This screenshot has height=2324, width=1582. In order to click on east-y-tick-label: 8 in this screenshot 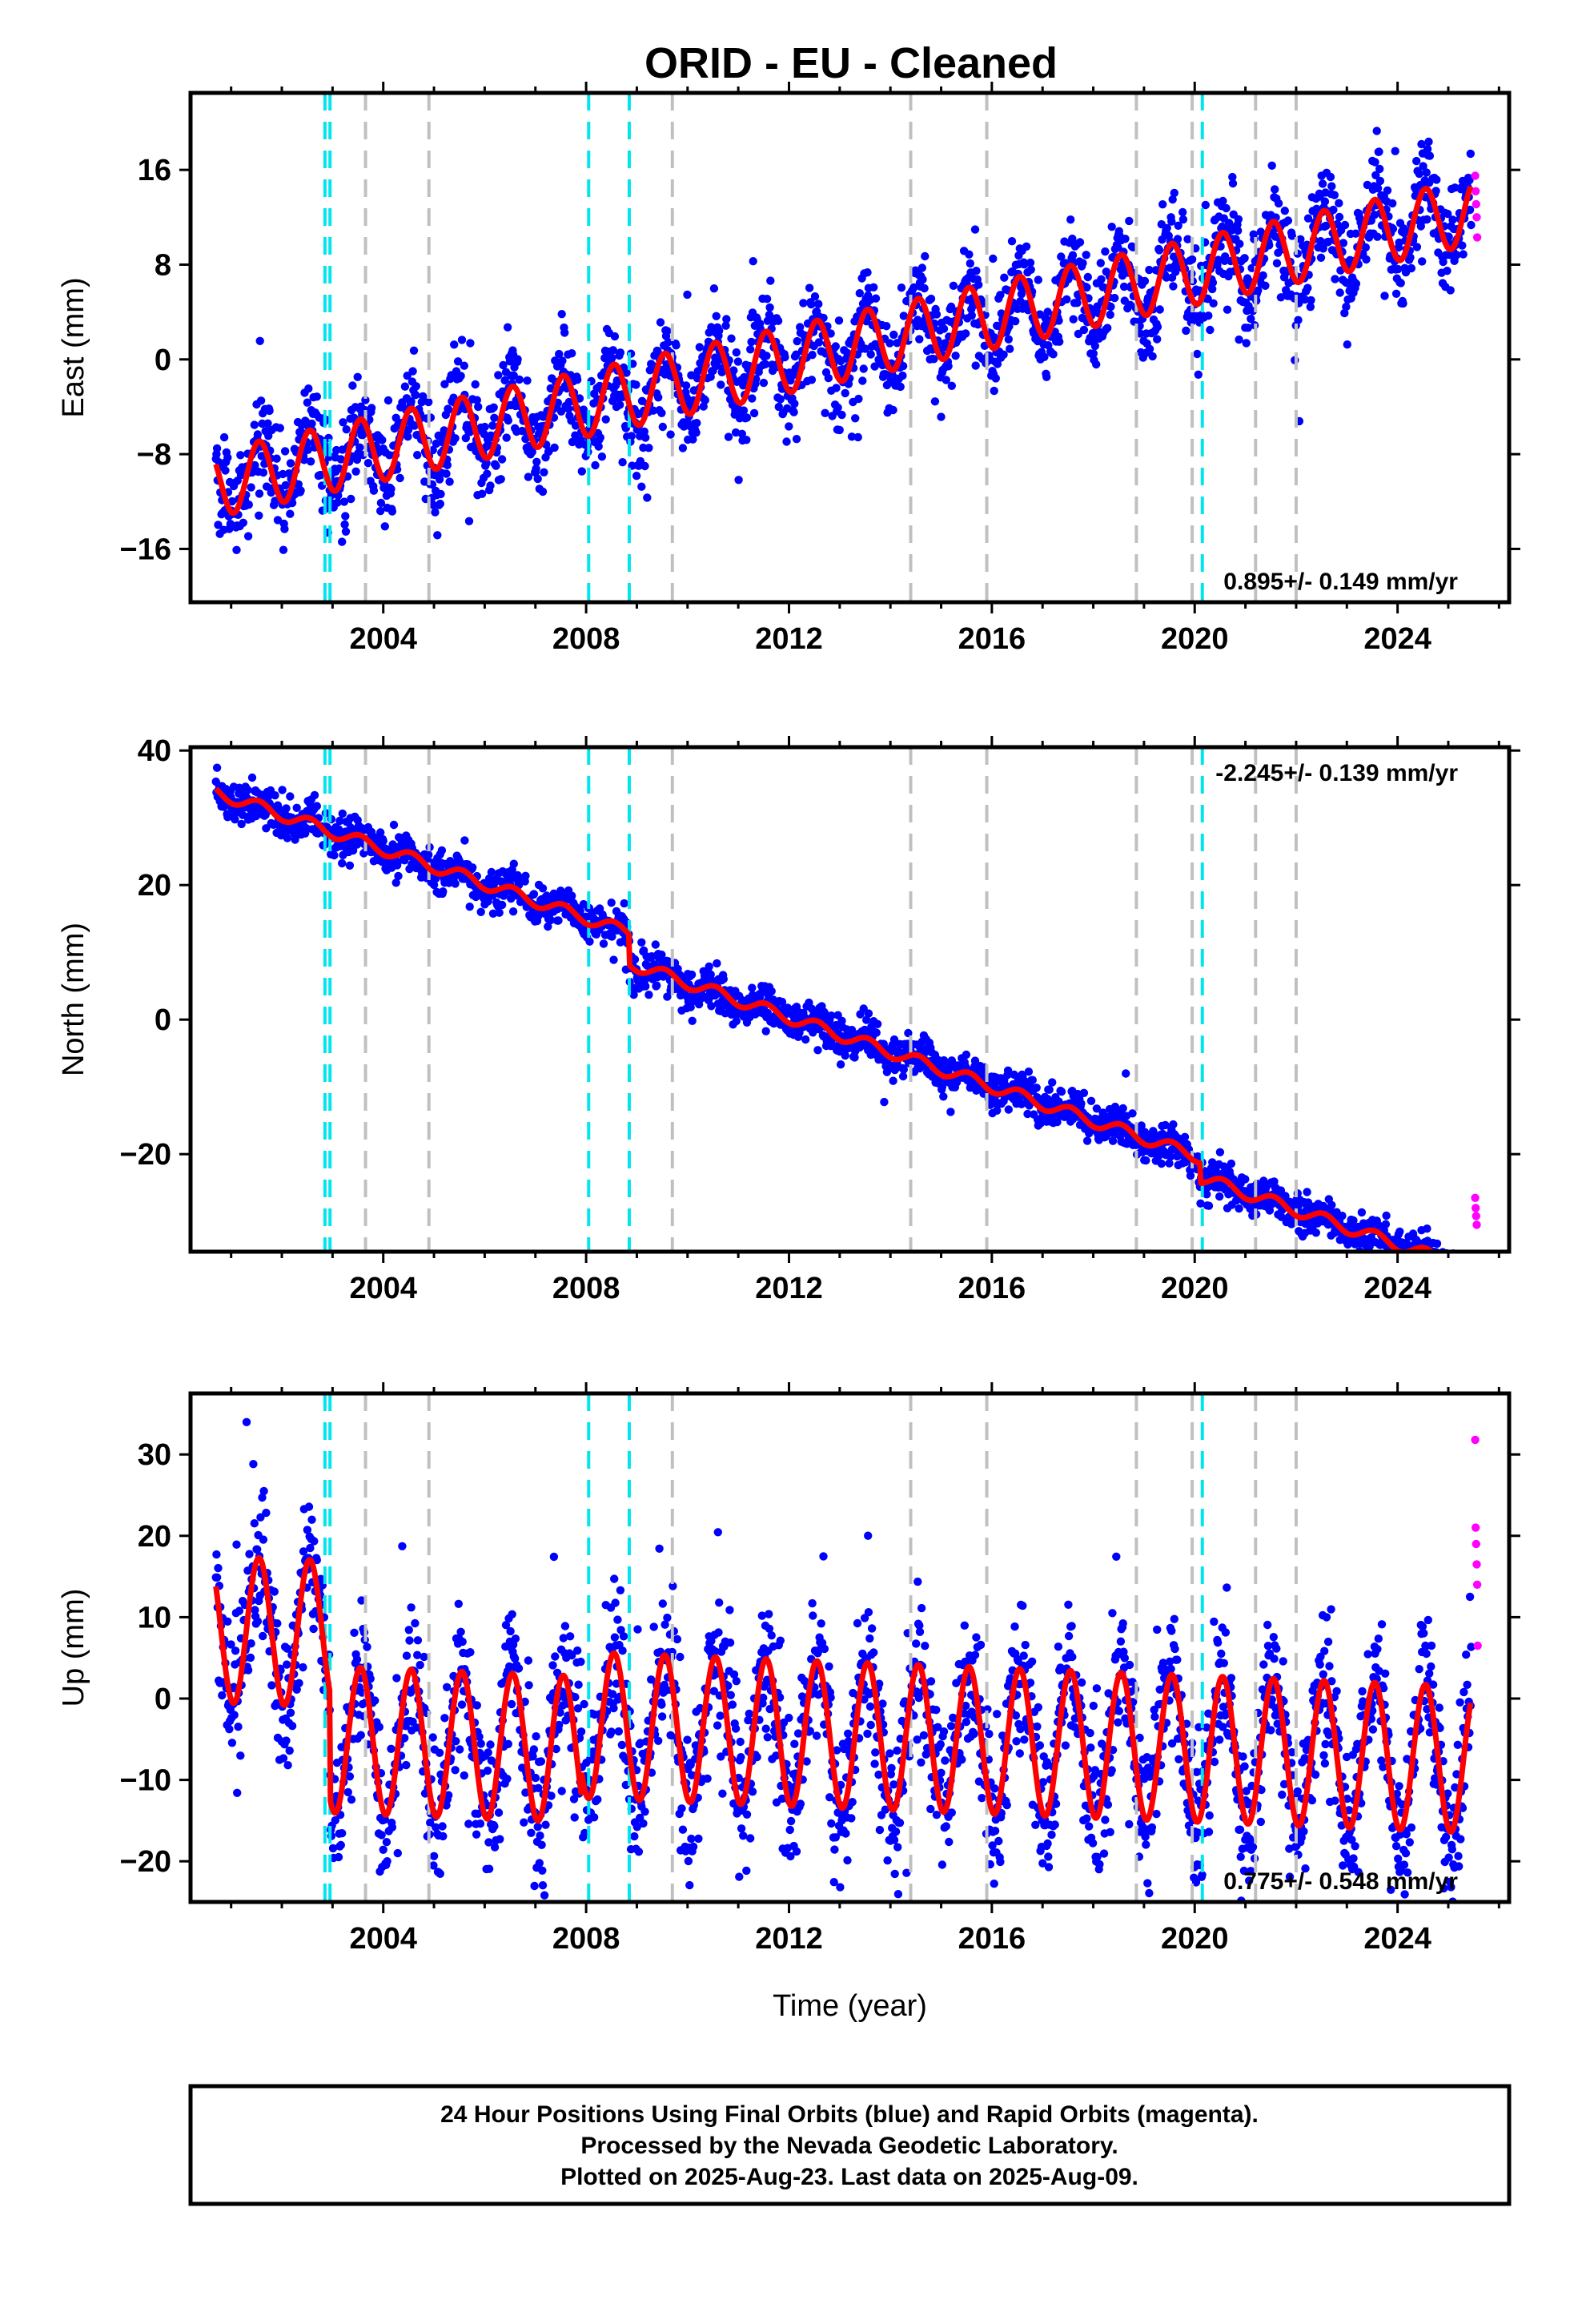, I will do `click(163, 265)`.